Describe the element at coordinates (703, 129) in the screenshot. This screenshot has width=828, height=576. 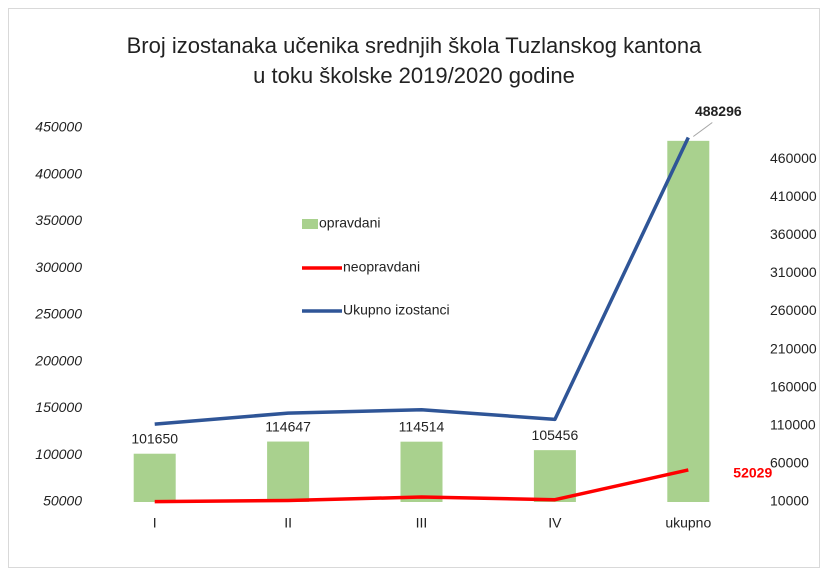
I see `leader-line` at that location.